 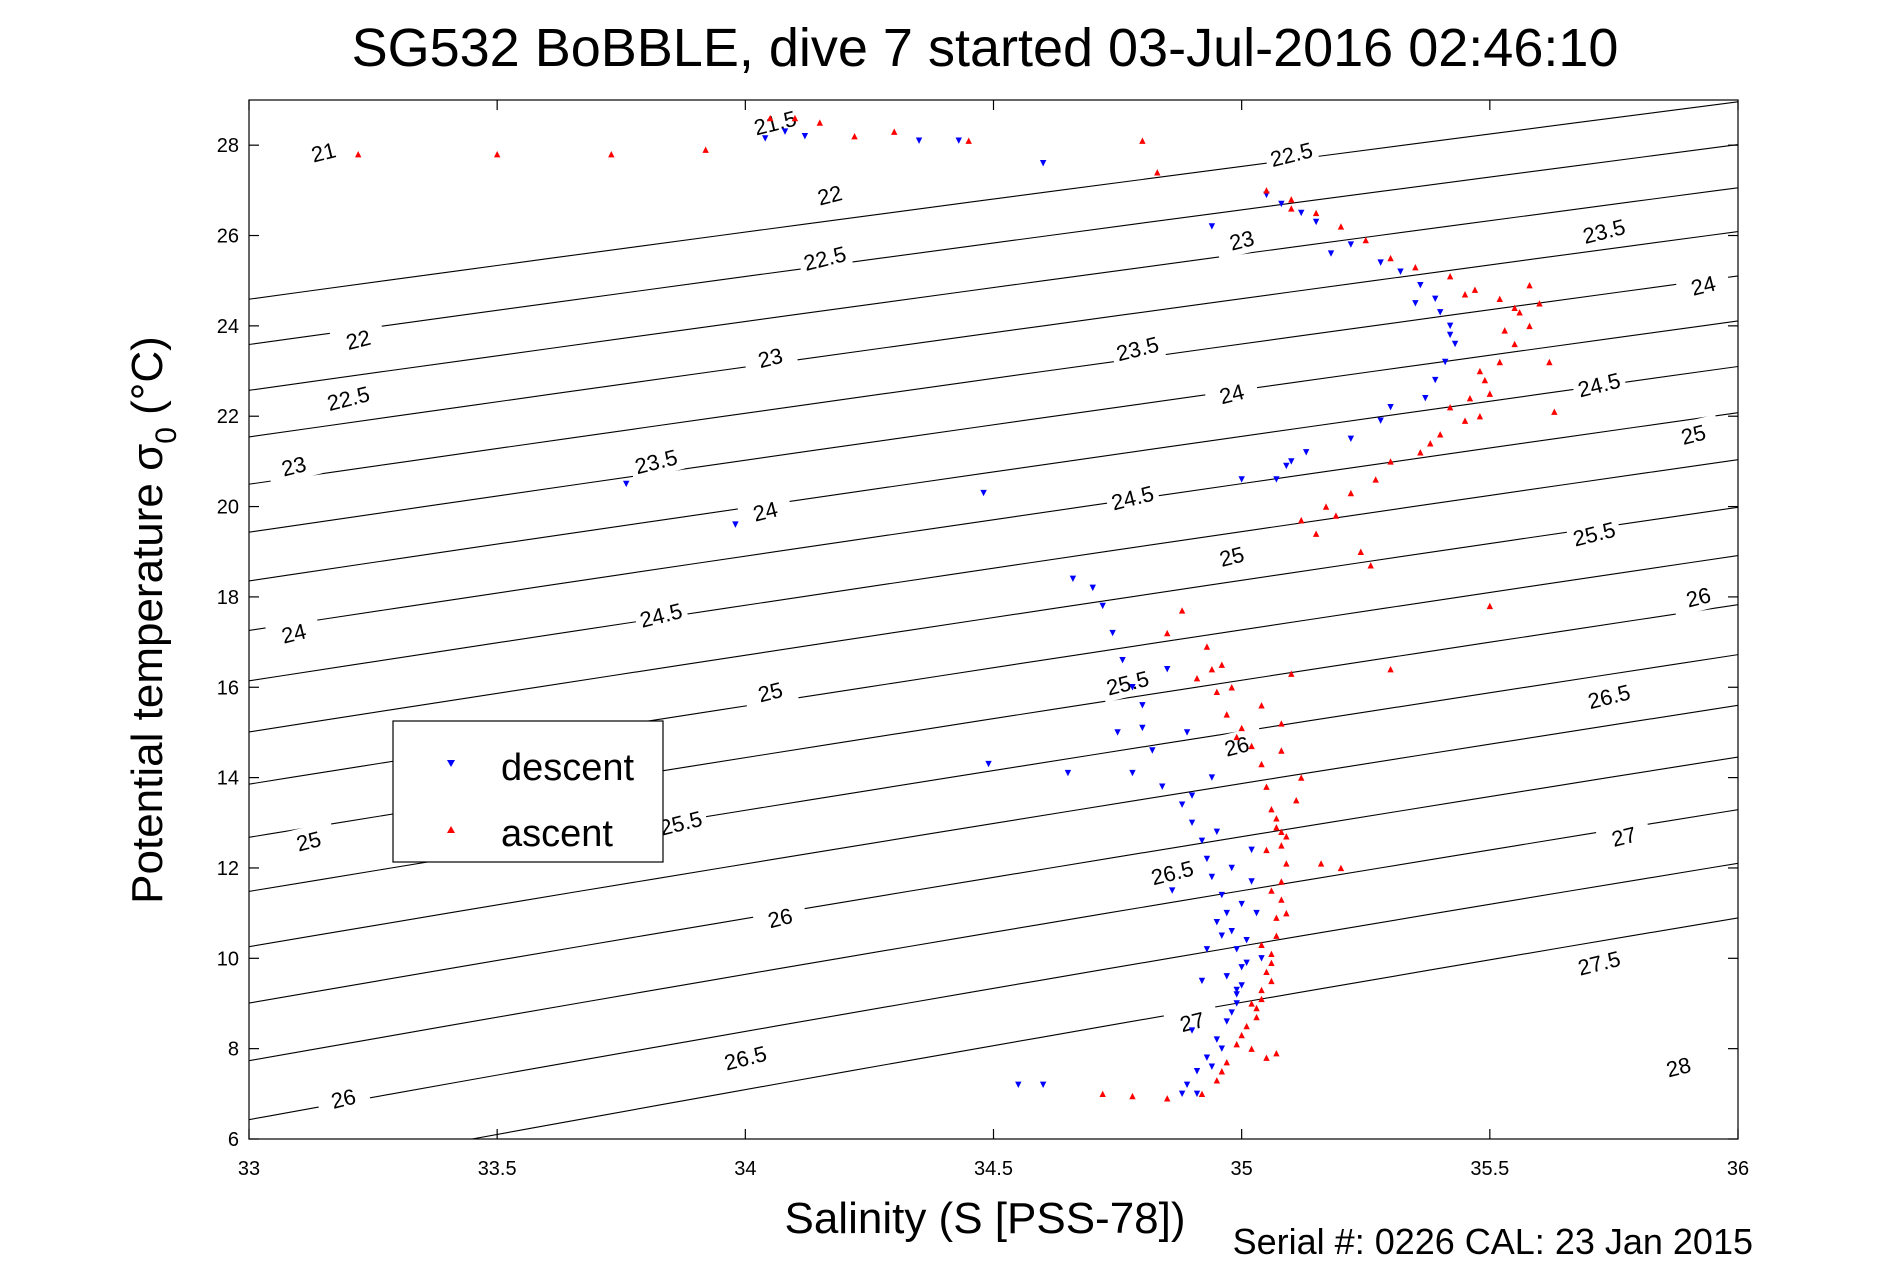 What do you see at coordinates (1609, 696) in the screenshot?
I see `contour-label-26.5: 26.5` at bounding box center [1609, 696].